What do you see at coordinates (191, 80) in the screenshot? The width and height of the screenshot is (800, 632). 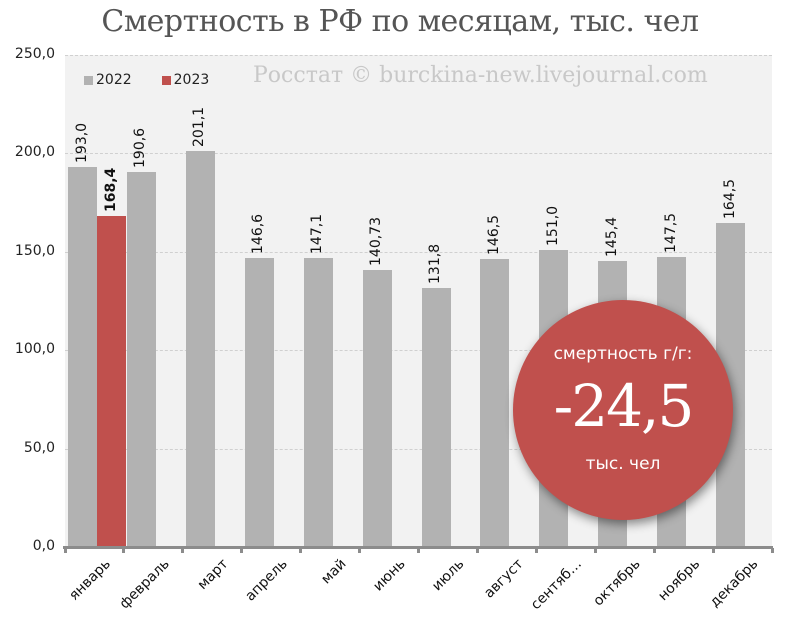 I see `legend-label: 2023` at bounding box center [191, 80].